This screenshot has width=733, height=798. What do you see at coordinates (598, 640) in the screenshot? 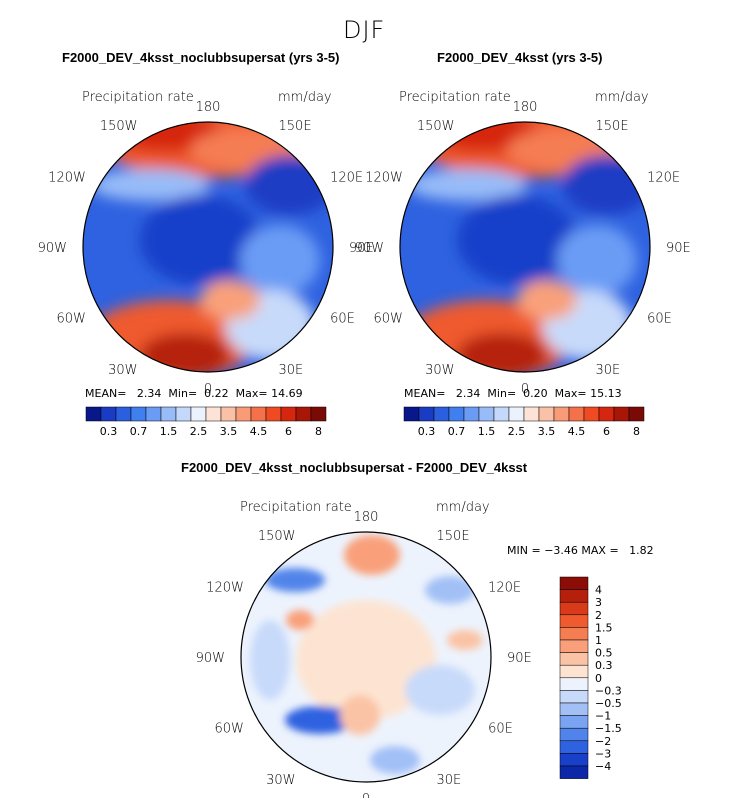
I see `diff-colorbar-tick: 1` at bounding box center [598, 640].